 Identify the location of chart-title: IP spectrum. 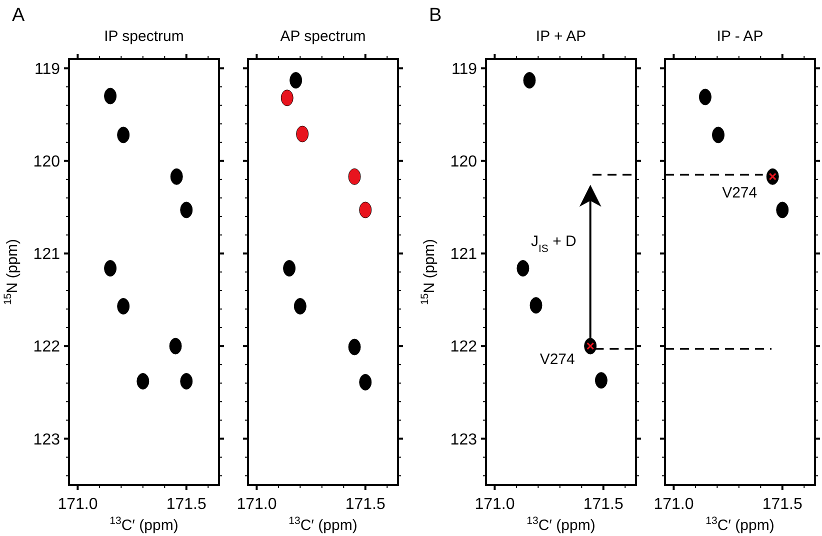
(144, 36).